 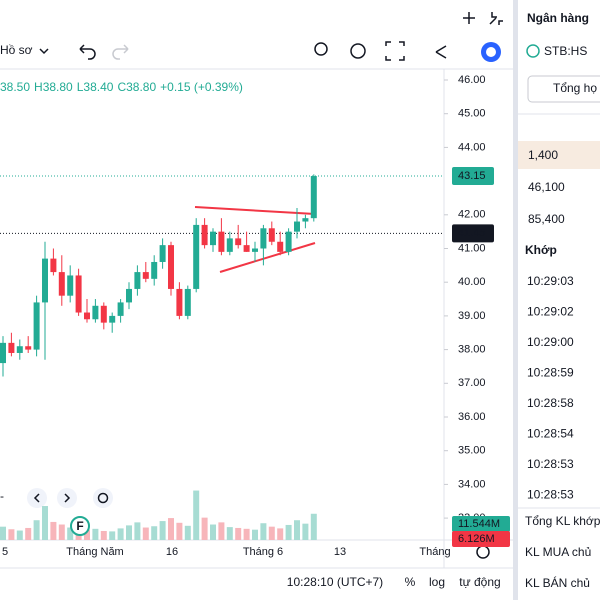 What do you see at coordinates (136, 87) in the screenshot?
I see `ohlc-close: C38.80` at bounding box center [136, 87].